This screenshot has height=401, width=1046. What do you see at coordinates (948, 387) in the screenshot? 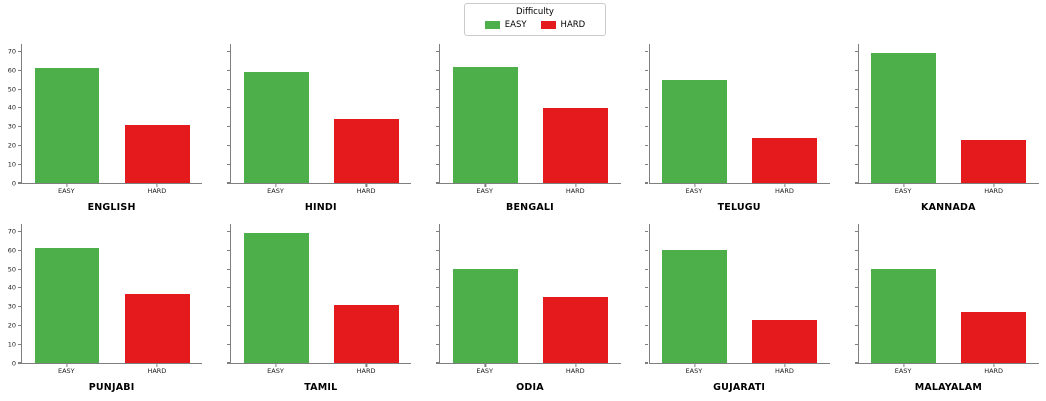
I see `facet-title: MALAYALAM` at bounding box center [948, 387].